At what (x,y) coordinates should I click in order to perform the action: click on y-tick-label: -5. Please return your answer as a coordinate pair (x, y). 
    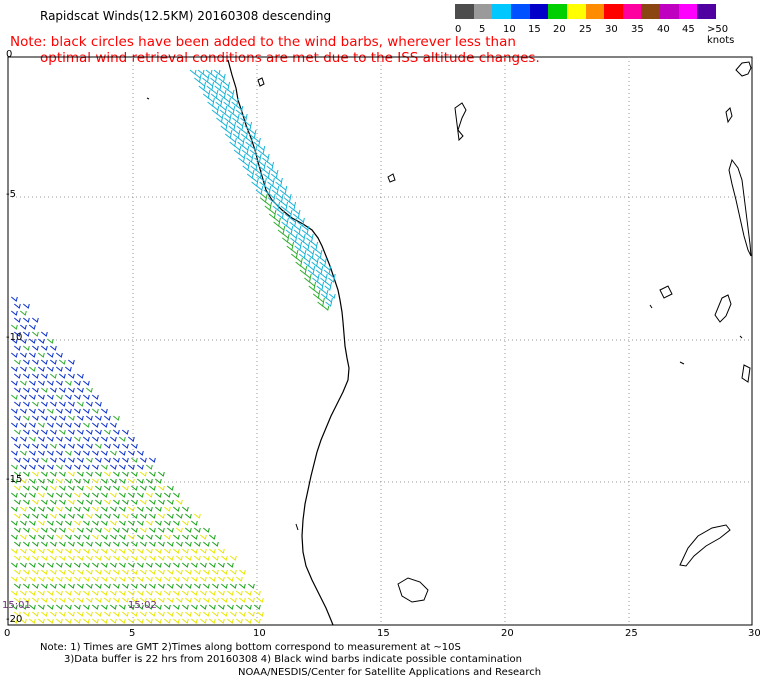
    Looking at the image, I should click on (11, 194).